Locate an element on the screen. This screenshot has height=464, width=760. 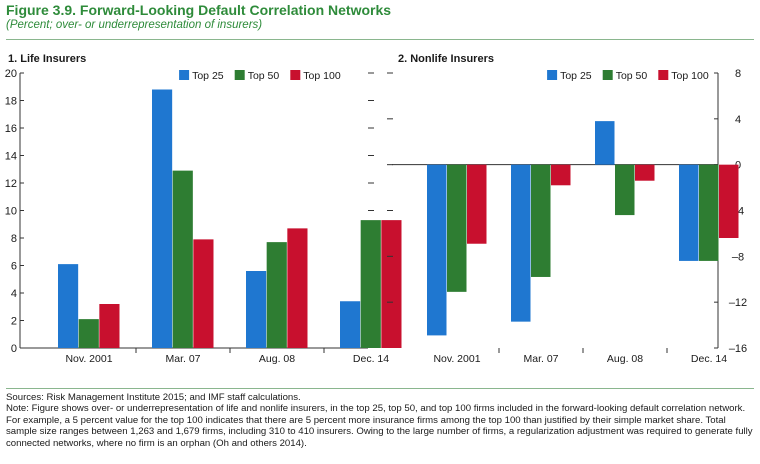
life-panel-title: 1. Life Insurers is located at coordinates (47, 59).